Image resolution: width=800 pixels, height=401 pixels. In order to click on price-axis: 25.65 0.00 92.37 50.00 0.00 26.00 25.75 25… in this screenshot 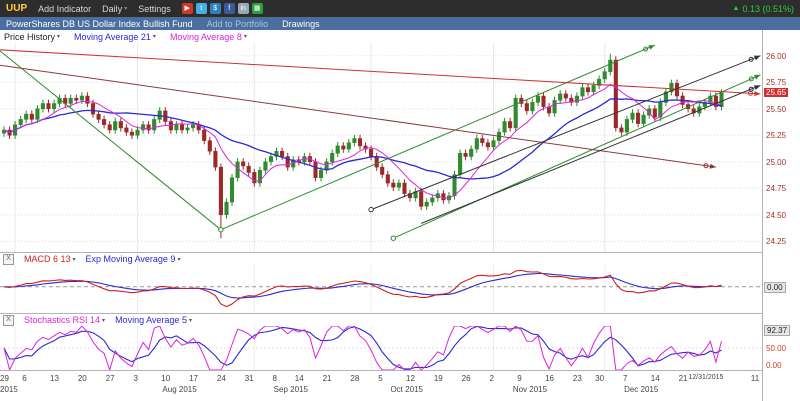, I will do `click(781, 215)`.